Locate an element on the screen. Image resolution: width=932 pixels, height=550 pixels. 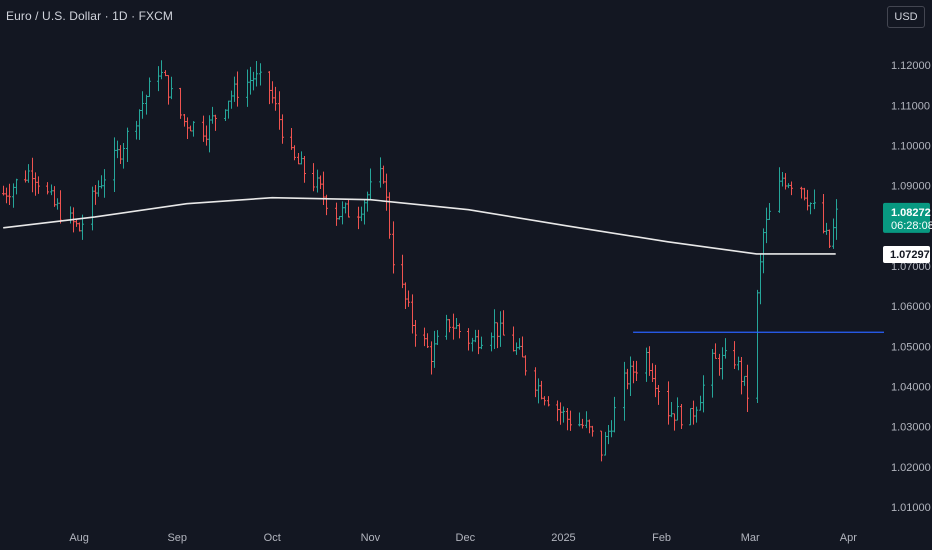
time-tick-label: Nov is located at coordinates (371, 538).